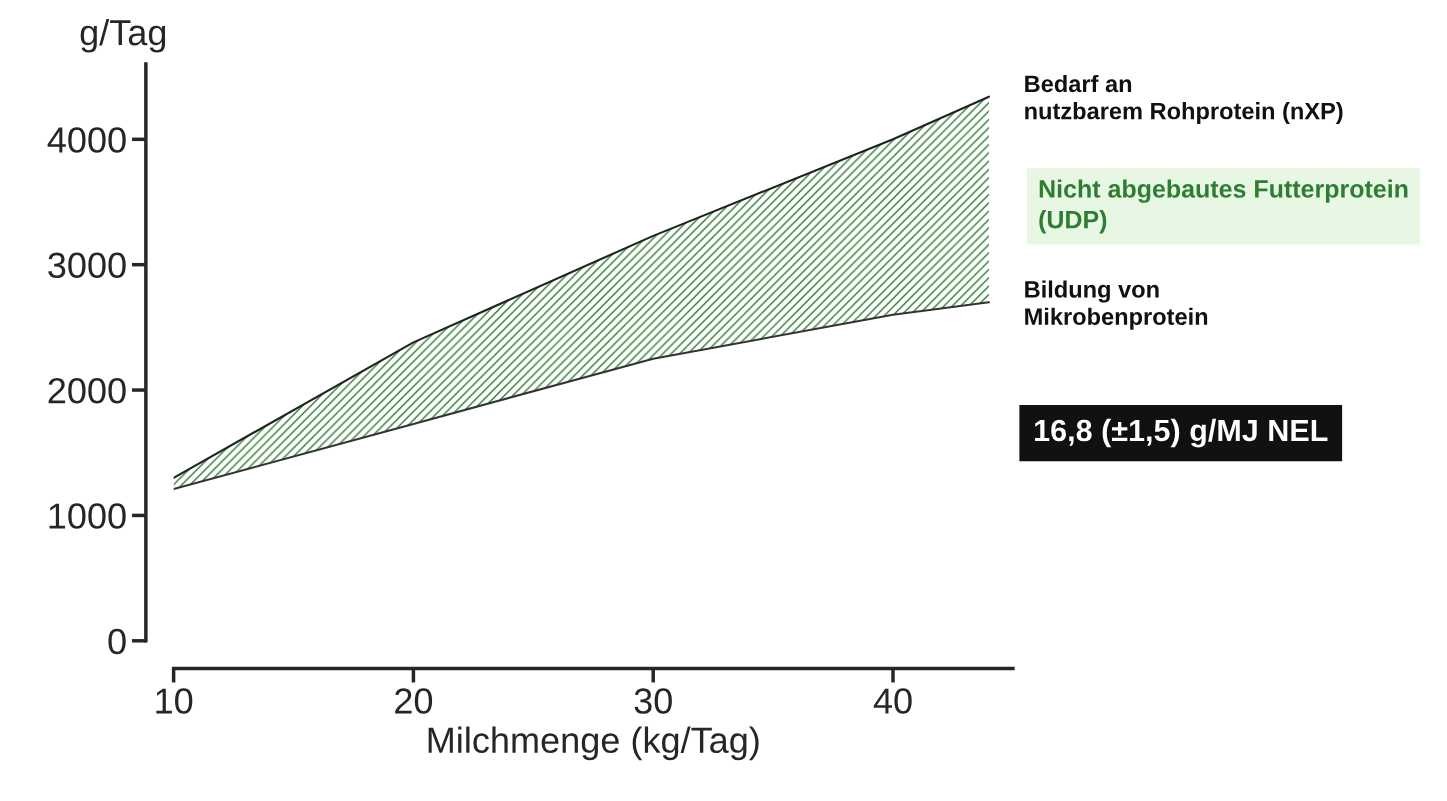 The height and width of the screenshot is (801, 1447). What do you see at coordinates (86, 140) in the screenshot?
I see `y-tick-label: 4000` at bounding box center [86, 140].